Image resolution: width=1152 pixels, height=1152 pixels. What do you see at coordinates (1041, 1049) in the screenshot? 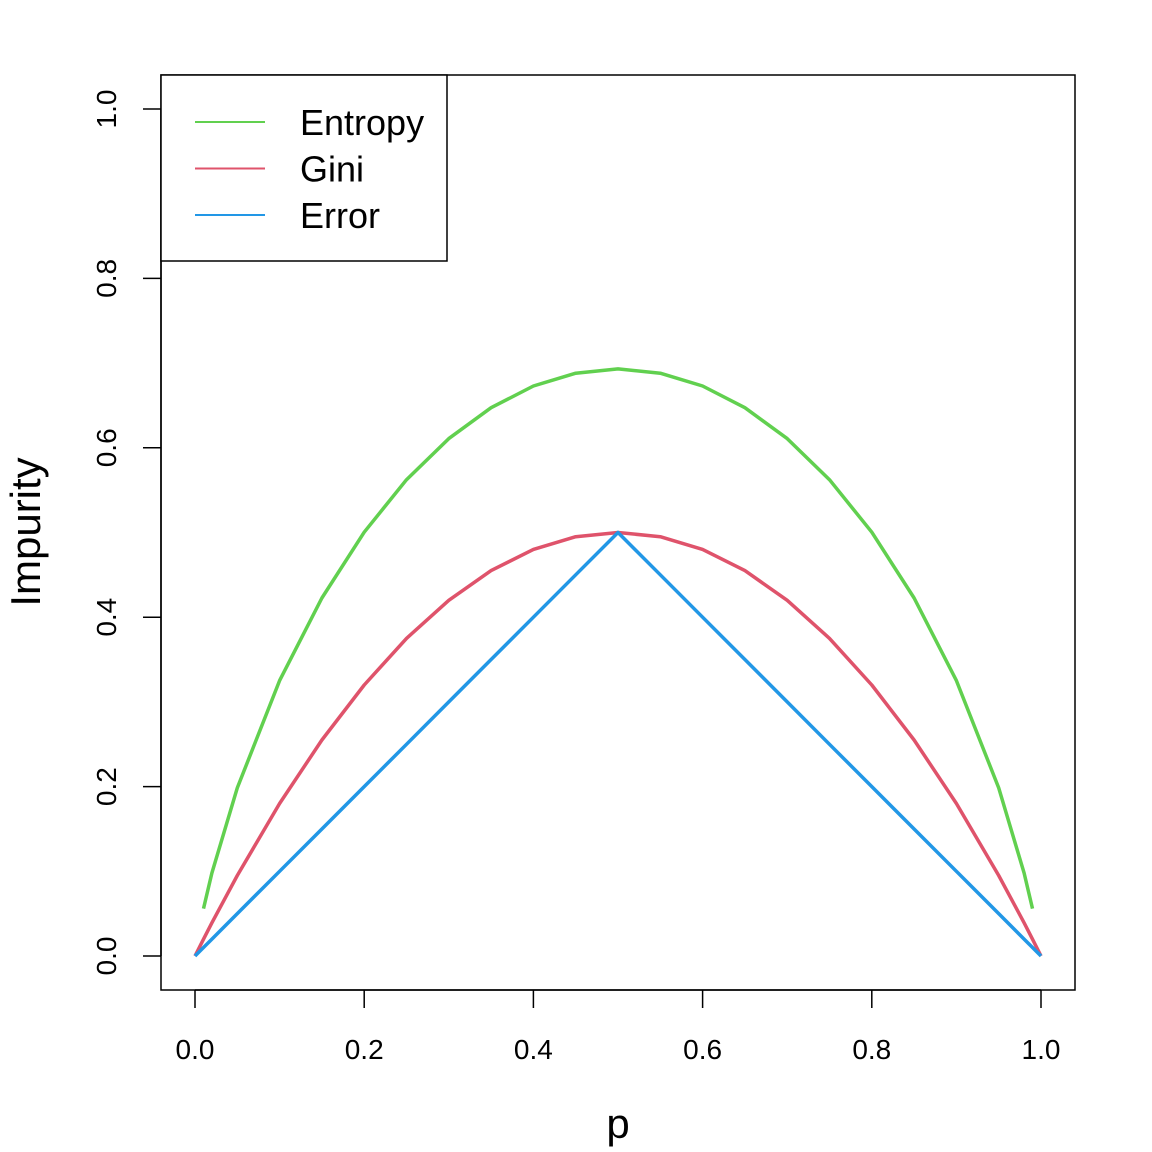
I see `x-tick-label: 1.0` at bounding box center [1041, 1049].